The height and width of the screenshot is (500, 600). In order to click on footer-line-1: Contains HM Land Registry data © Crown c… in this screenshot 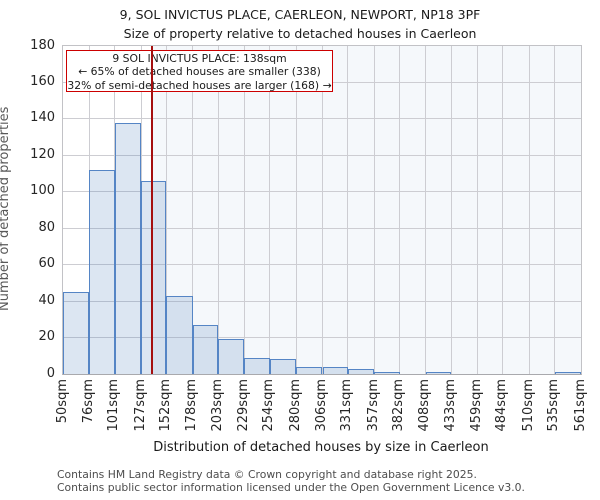, I will do `click(267, 474)`.